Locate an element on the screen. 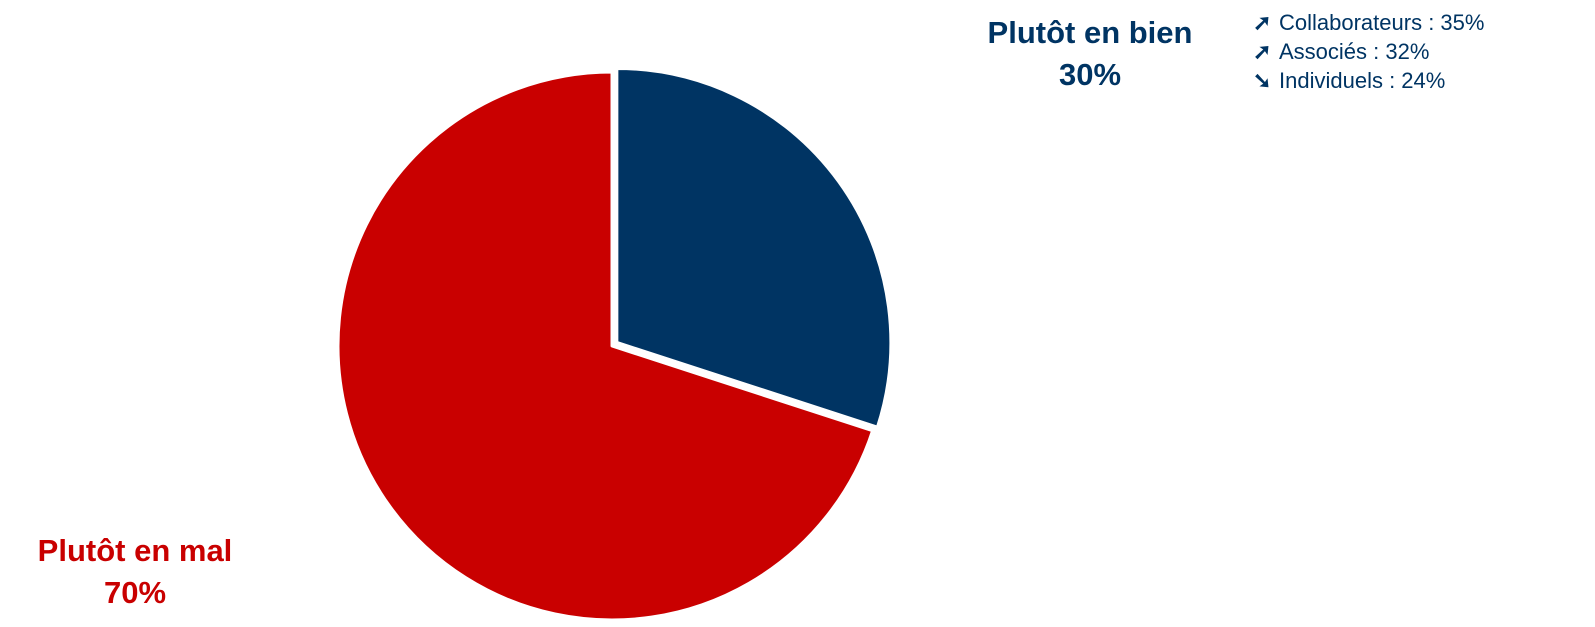 The height and width of the screenshot is (627, 1595). breakdown-text: Collaborateurs : 35% is located at coordinates (1382, 22).